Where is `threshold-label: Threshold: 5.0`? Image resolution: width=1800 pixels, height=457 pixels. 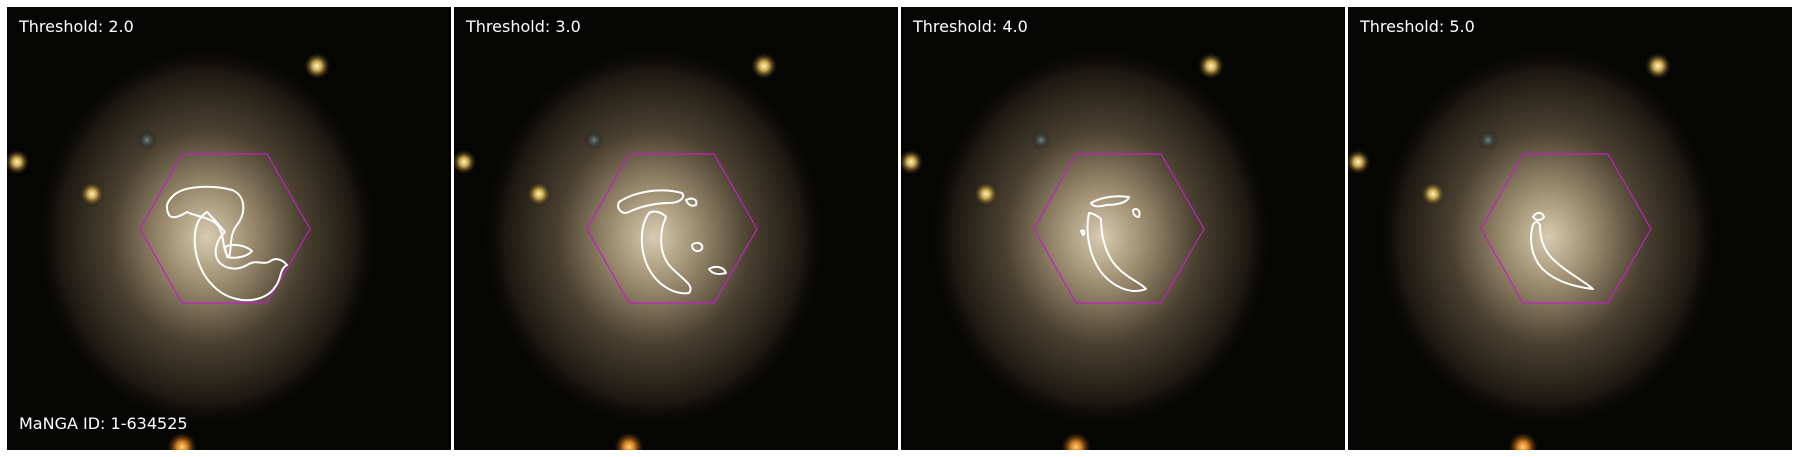
threshold-label: Threshold: 5.0 is located at coordinates (1417, 26).